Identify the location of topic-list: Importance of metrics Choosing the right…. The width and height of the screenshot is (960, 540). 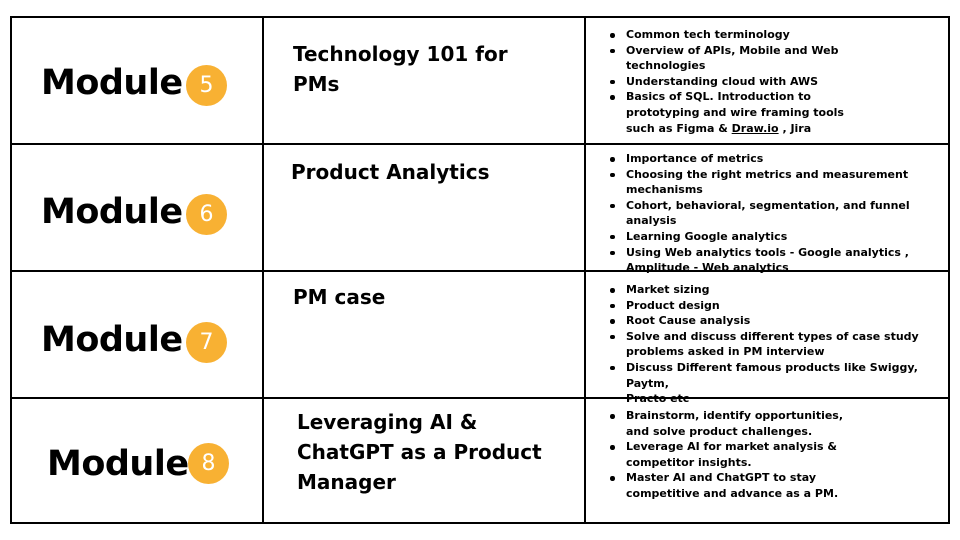
(773, 213).